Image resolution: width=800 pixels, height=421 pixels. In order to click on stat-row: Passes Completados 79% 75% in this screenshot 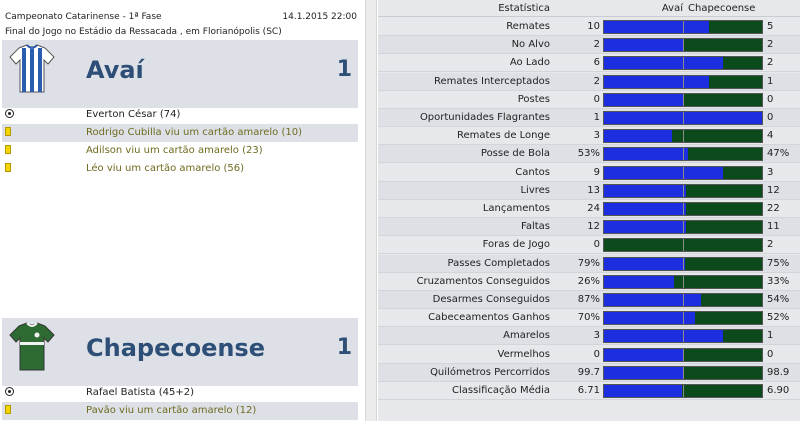, I will do `click(589, 263)`.